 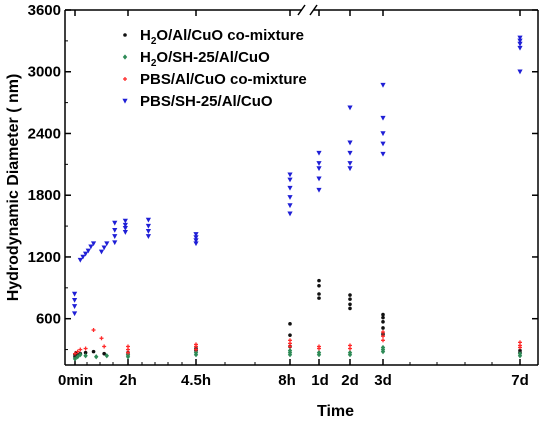 What do you see at coordinates (222, 37) in the screenshot?
I see `legend-label: H2O/Al/CuO co-mixture` at bounding box center [222, 37].